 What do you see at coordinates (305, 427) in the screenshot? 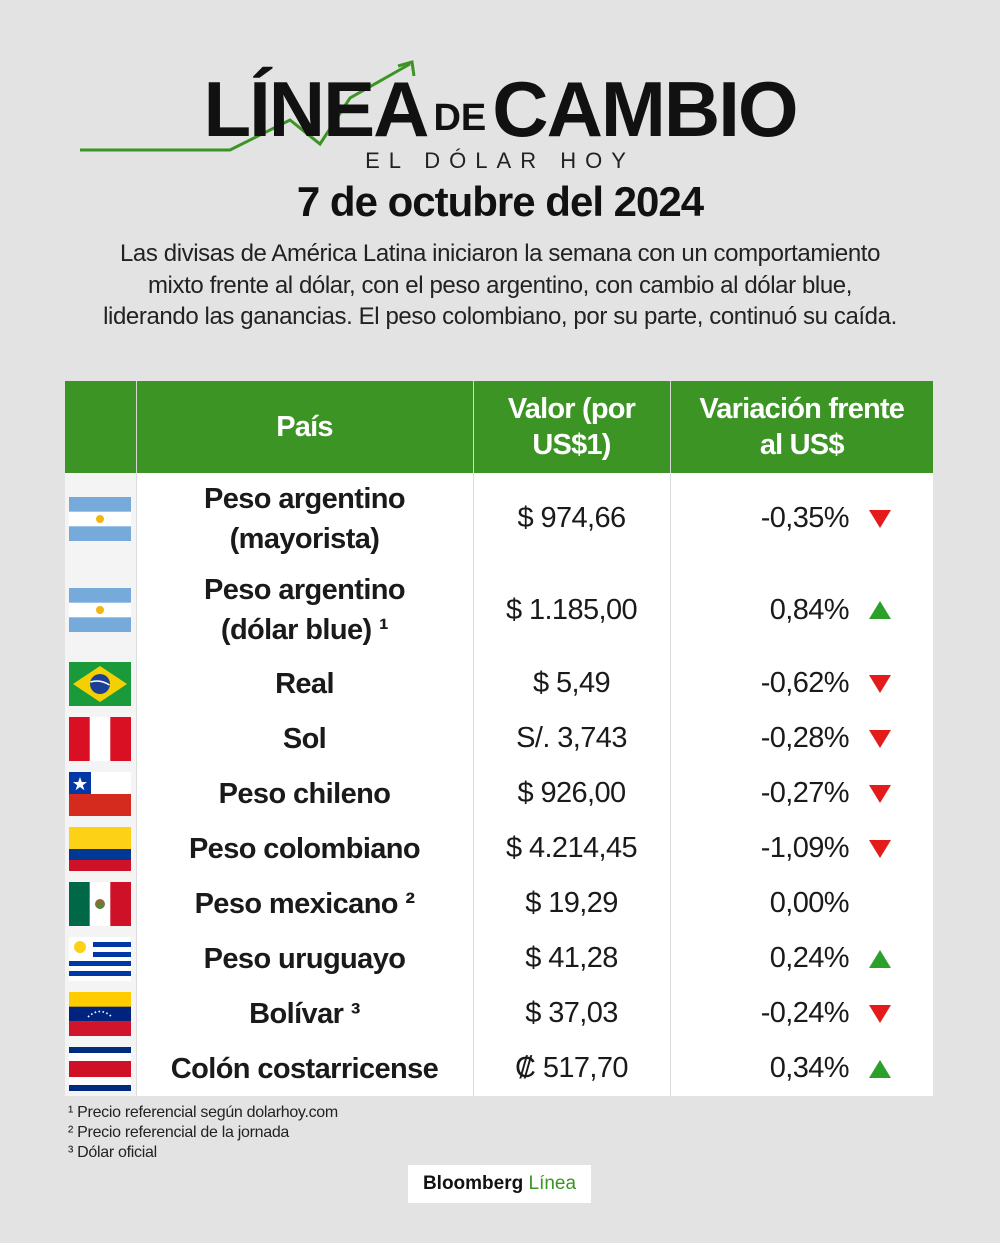
I see `header-country: País` at bounding box center [305, 427].